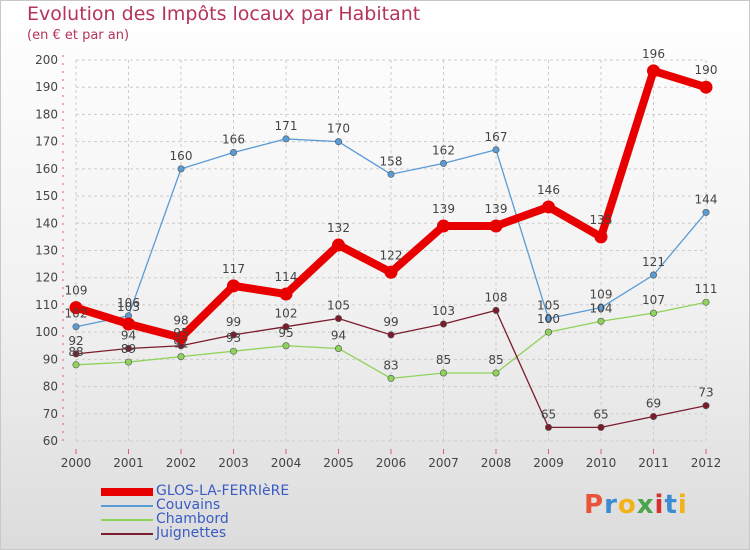 The image size is (750, 550). Describe the element at coordinates (180, 321) in the screenshot. I see `data-label: 98` at that location.